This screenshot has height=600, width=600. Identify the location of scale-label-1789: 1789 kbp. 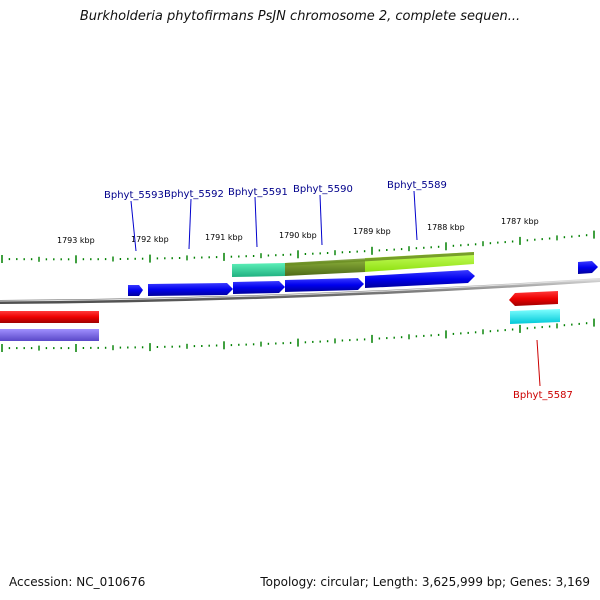
(372, 231).